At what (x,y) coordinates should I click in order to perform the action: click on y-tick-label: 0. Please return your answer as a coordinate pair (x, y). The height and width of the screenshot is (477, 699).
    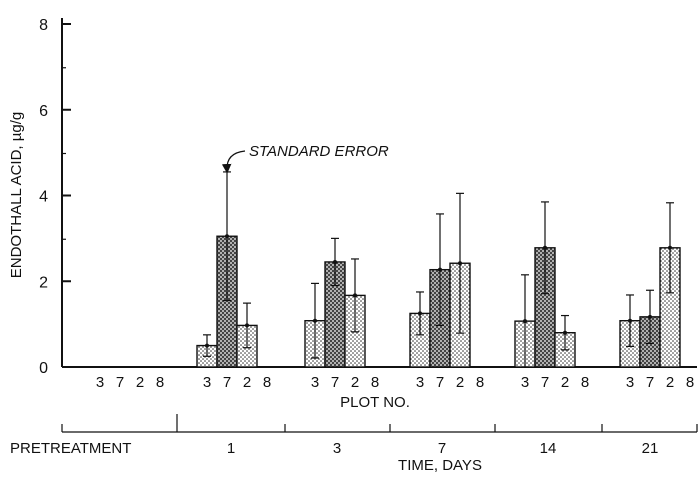
    Looking at the image, I should click on (43, 368).